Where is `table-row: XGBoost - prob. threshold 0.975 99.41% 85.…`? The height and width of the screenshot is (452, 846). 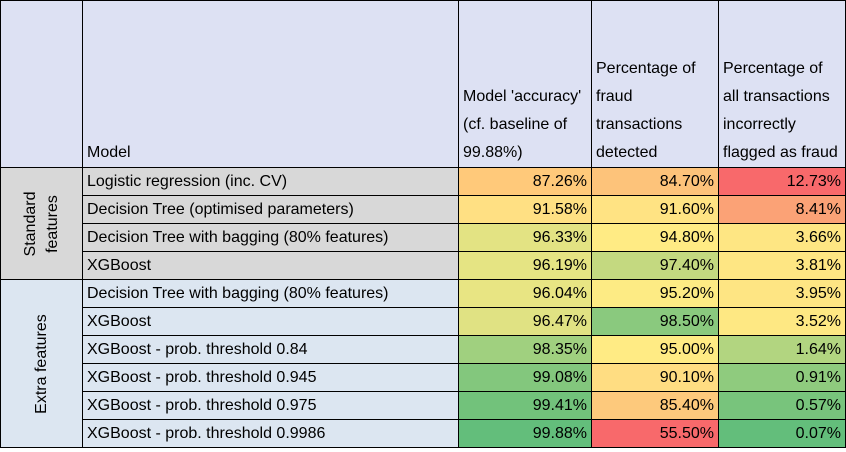
table-row: XGBoost - prob. threshold 0.975 99.41% 85.… is located at coordinates (423, 405).